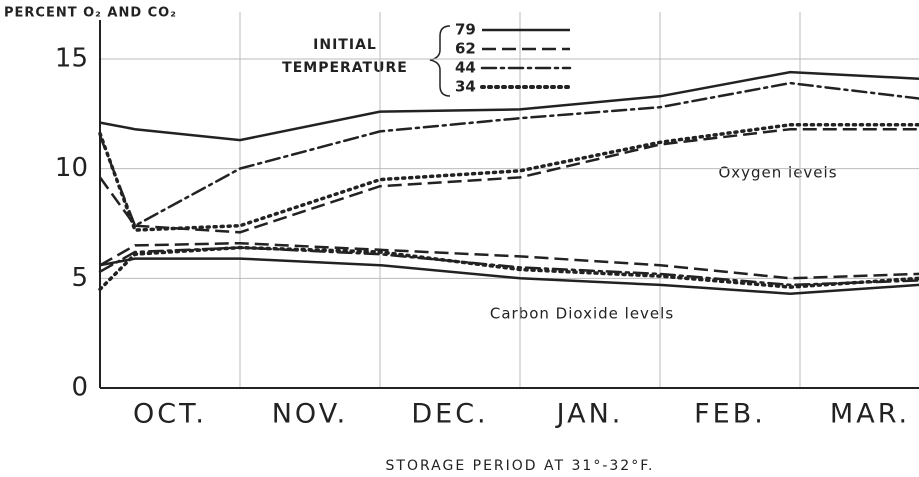  Describe the element at coordinates (345, 68) in the screenshot. I see `legend-title: TEMPERATURE` at that location.